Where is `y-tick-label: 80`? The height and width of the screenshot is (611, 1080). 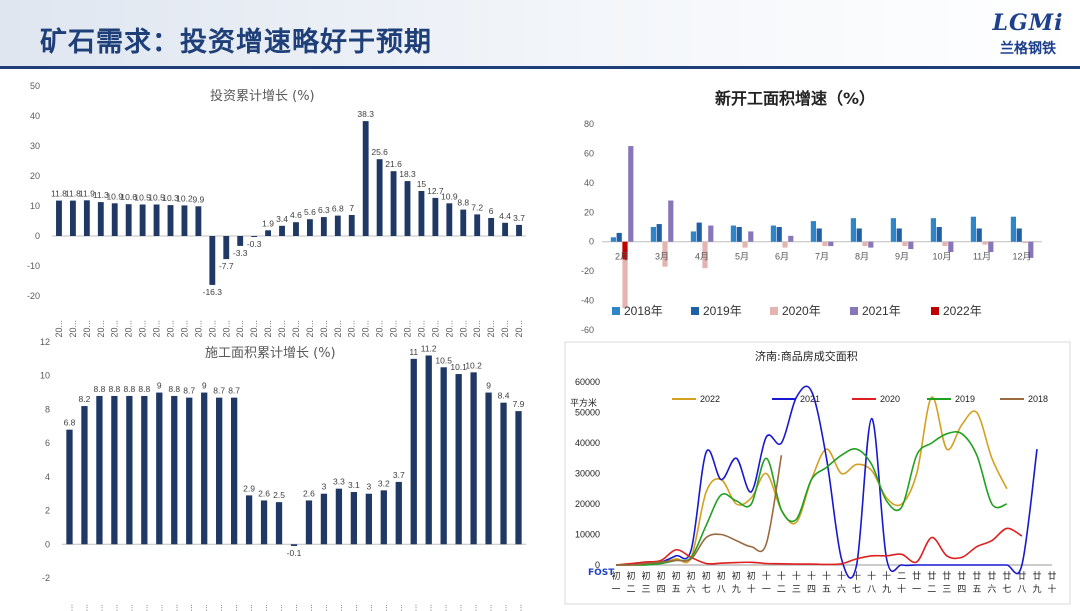
y-tick-label: 80 is located at coordinates (589, 124).